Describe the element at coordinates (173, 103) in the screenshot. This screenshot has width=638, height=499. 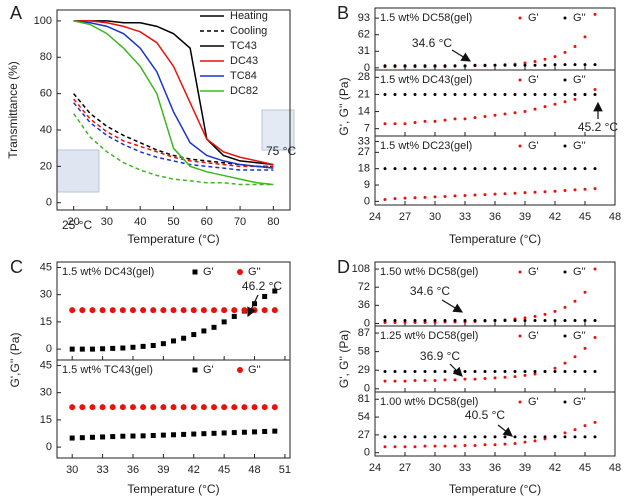
I see `heating-curve` at that location.